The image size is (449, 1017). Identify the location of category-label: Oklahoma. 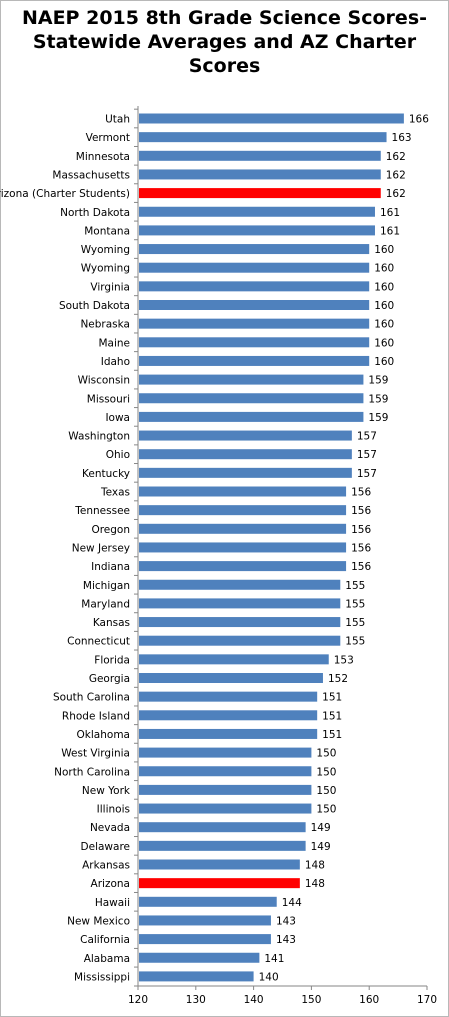
(103, 735).